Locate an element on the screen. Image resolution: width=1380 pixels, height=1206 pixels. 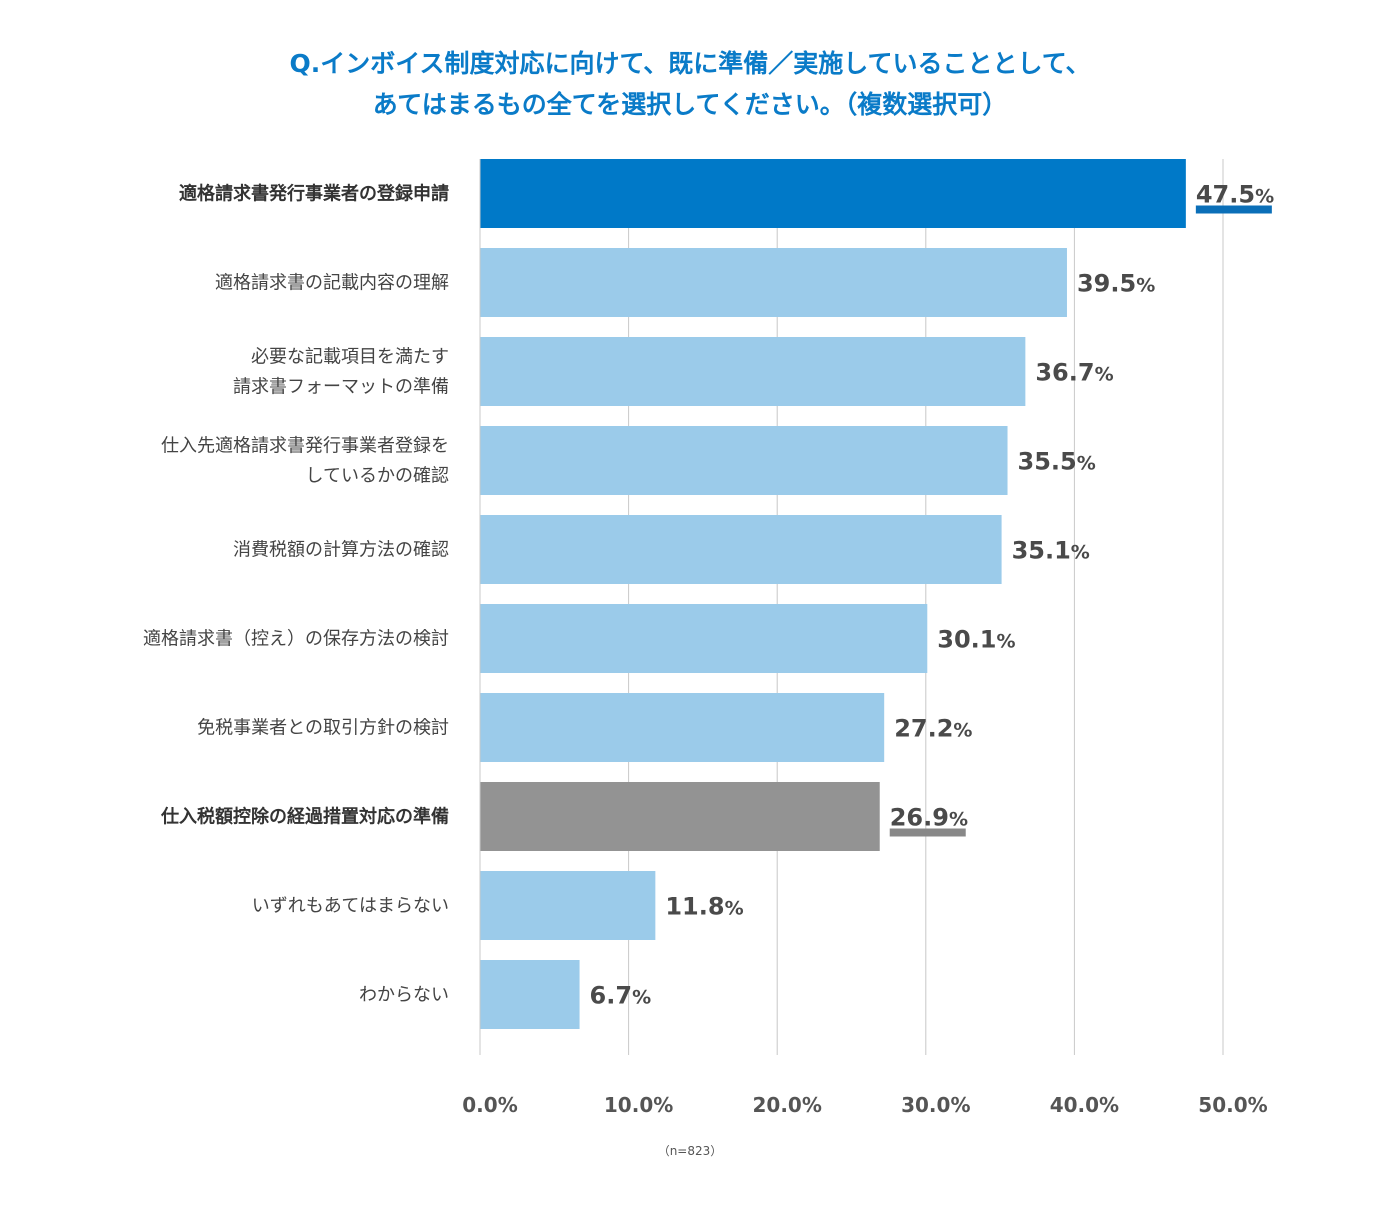
category-label: 消費税額の計算方法の確認 is located at coordinates (341, 550).